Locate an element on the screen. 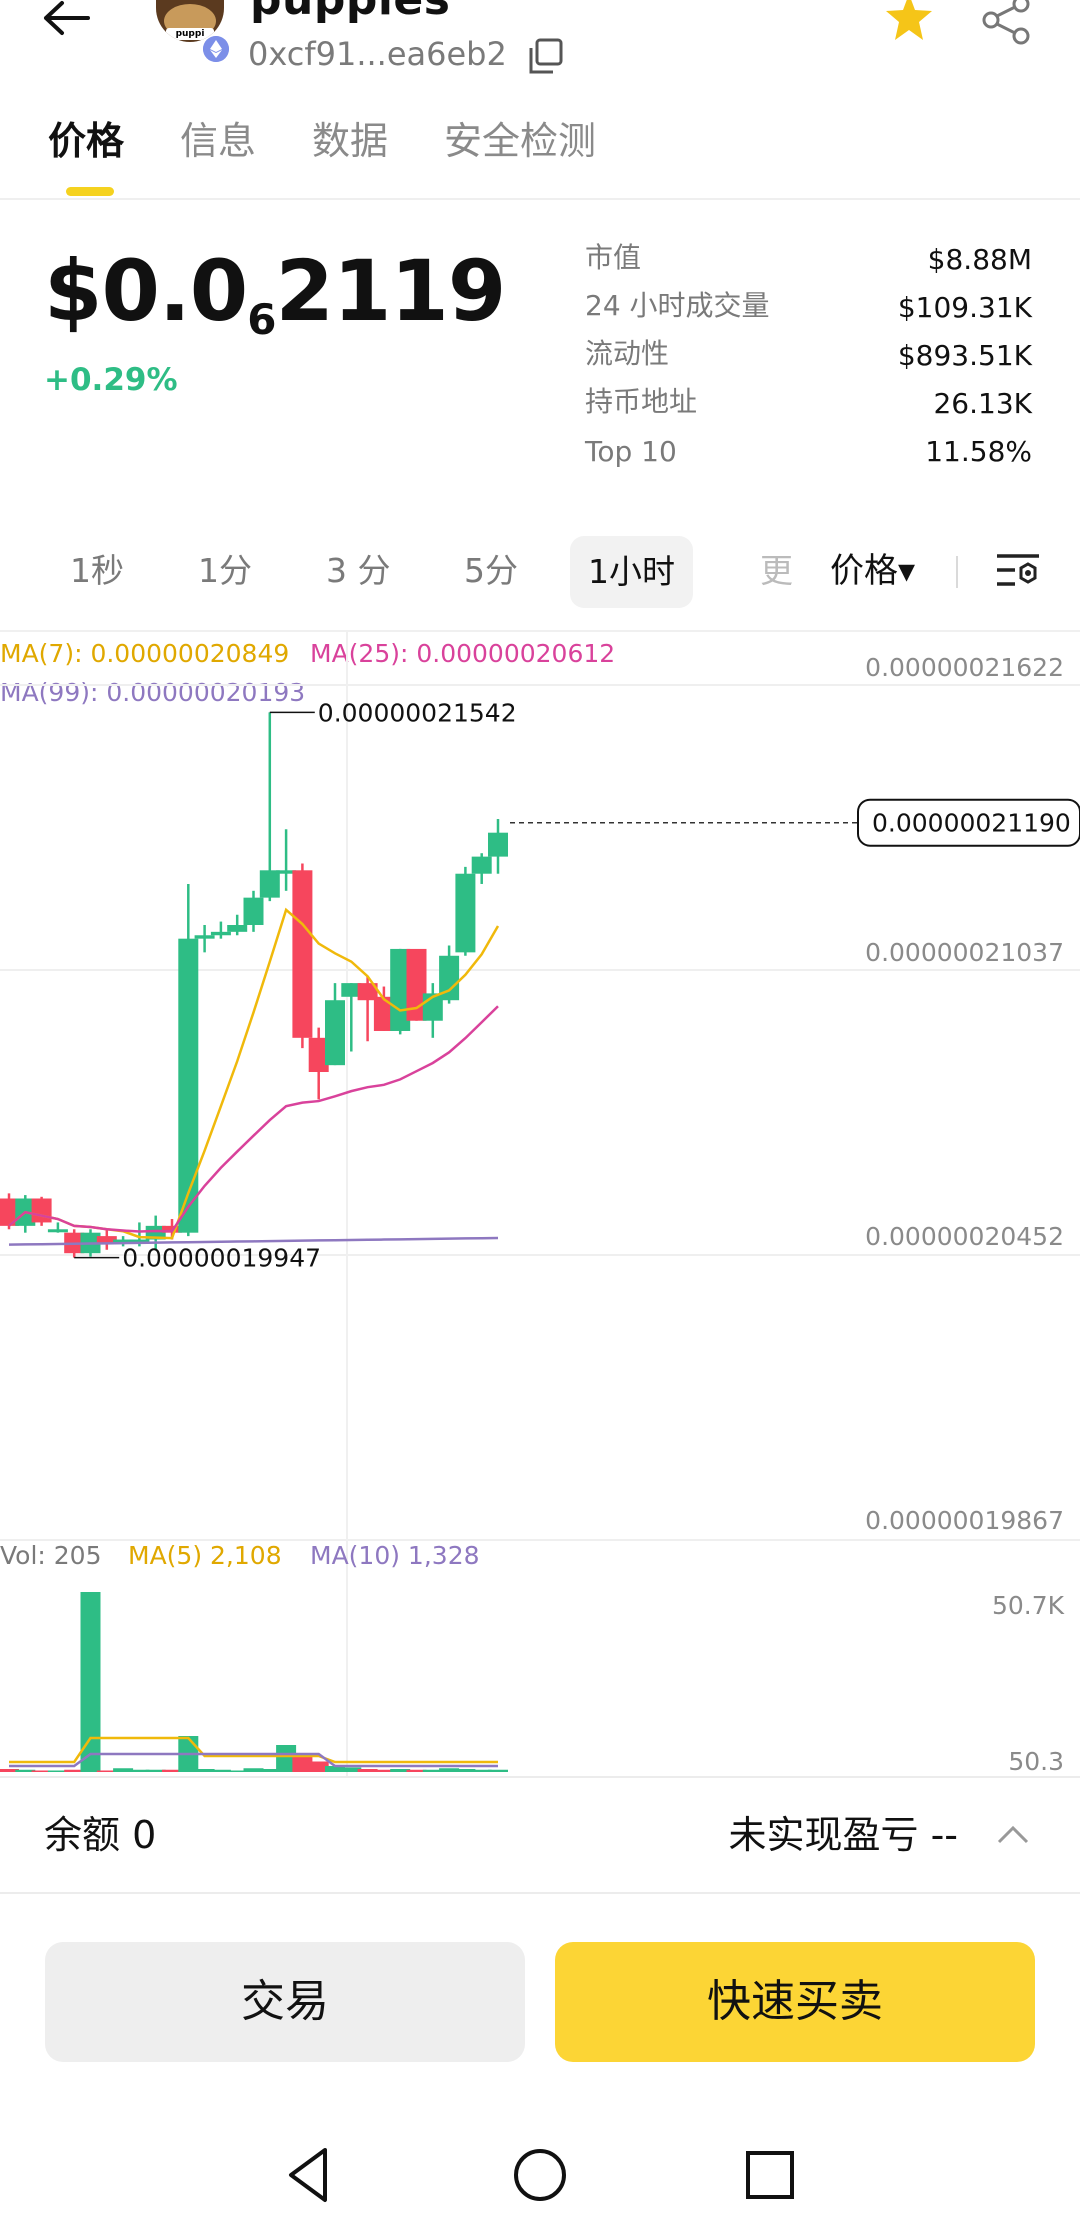 Image resolution: width=1080 pixels, height=2227 pixels. interval-5m: 5分 is located at coordinates (491, 570).